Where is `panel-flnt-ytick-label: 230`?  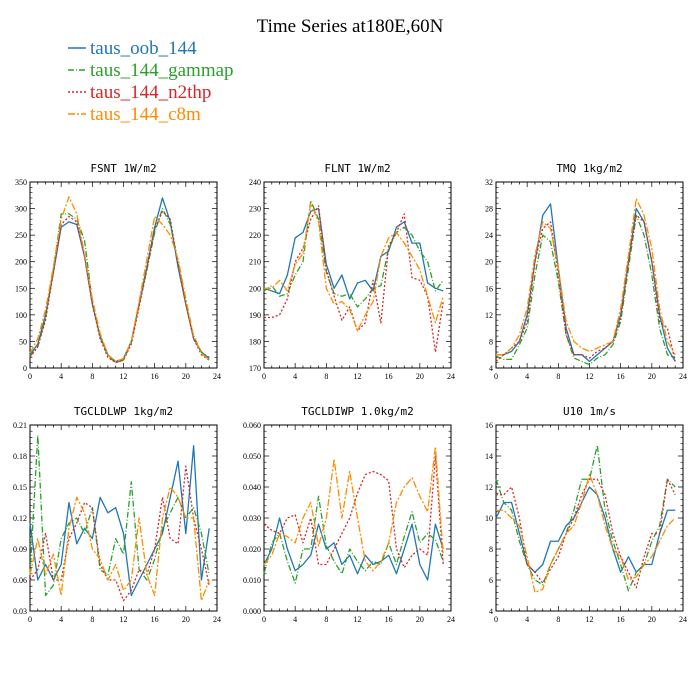 panel-flnt-ytick-label: 230 is located at coordinates (255, 209).